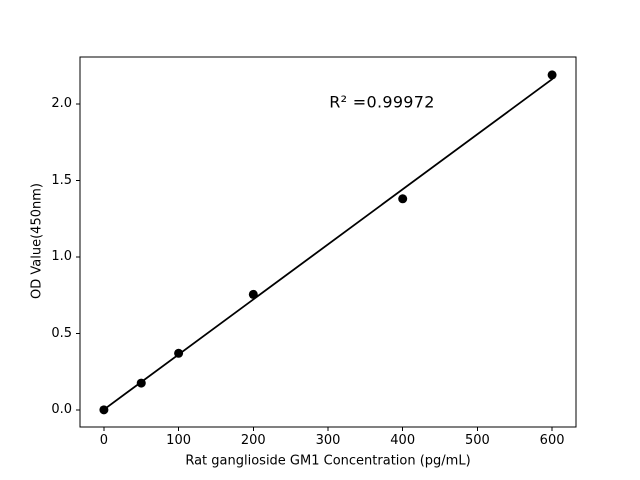  I want to click on x-tick-label: 600, so click(552, 440).